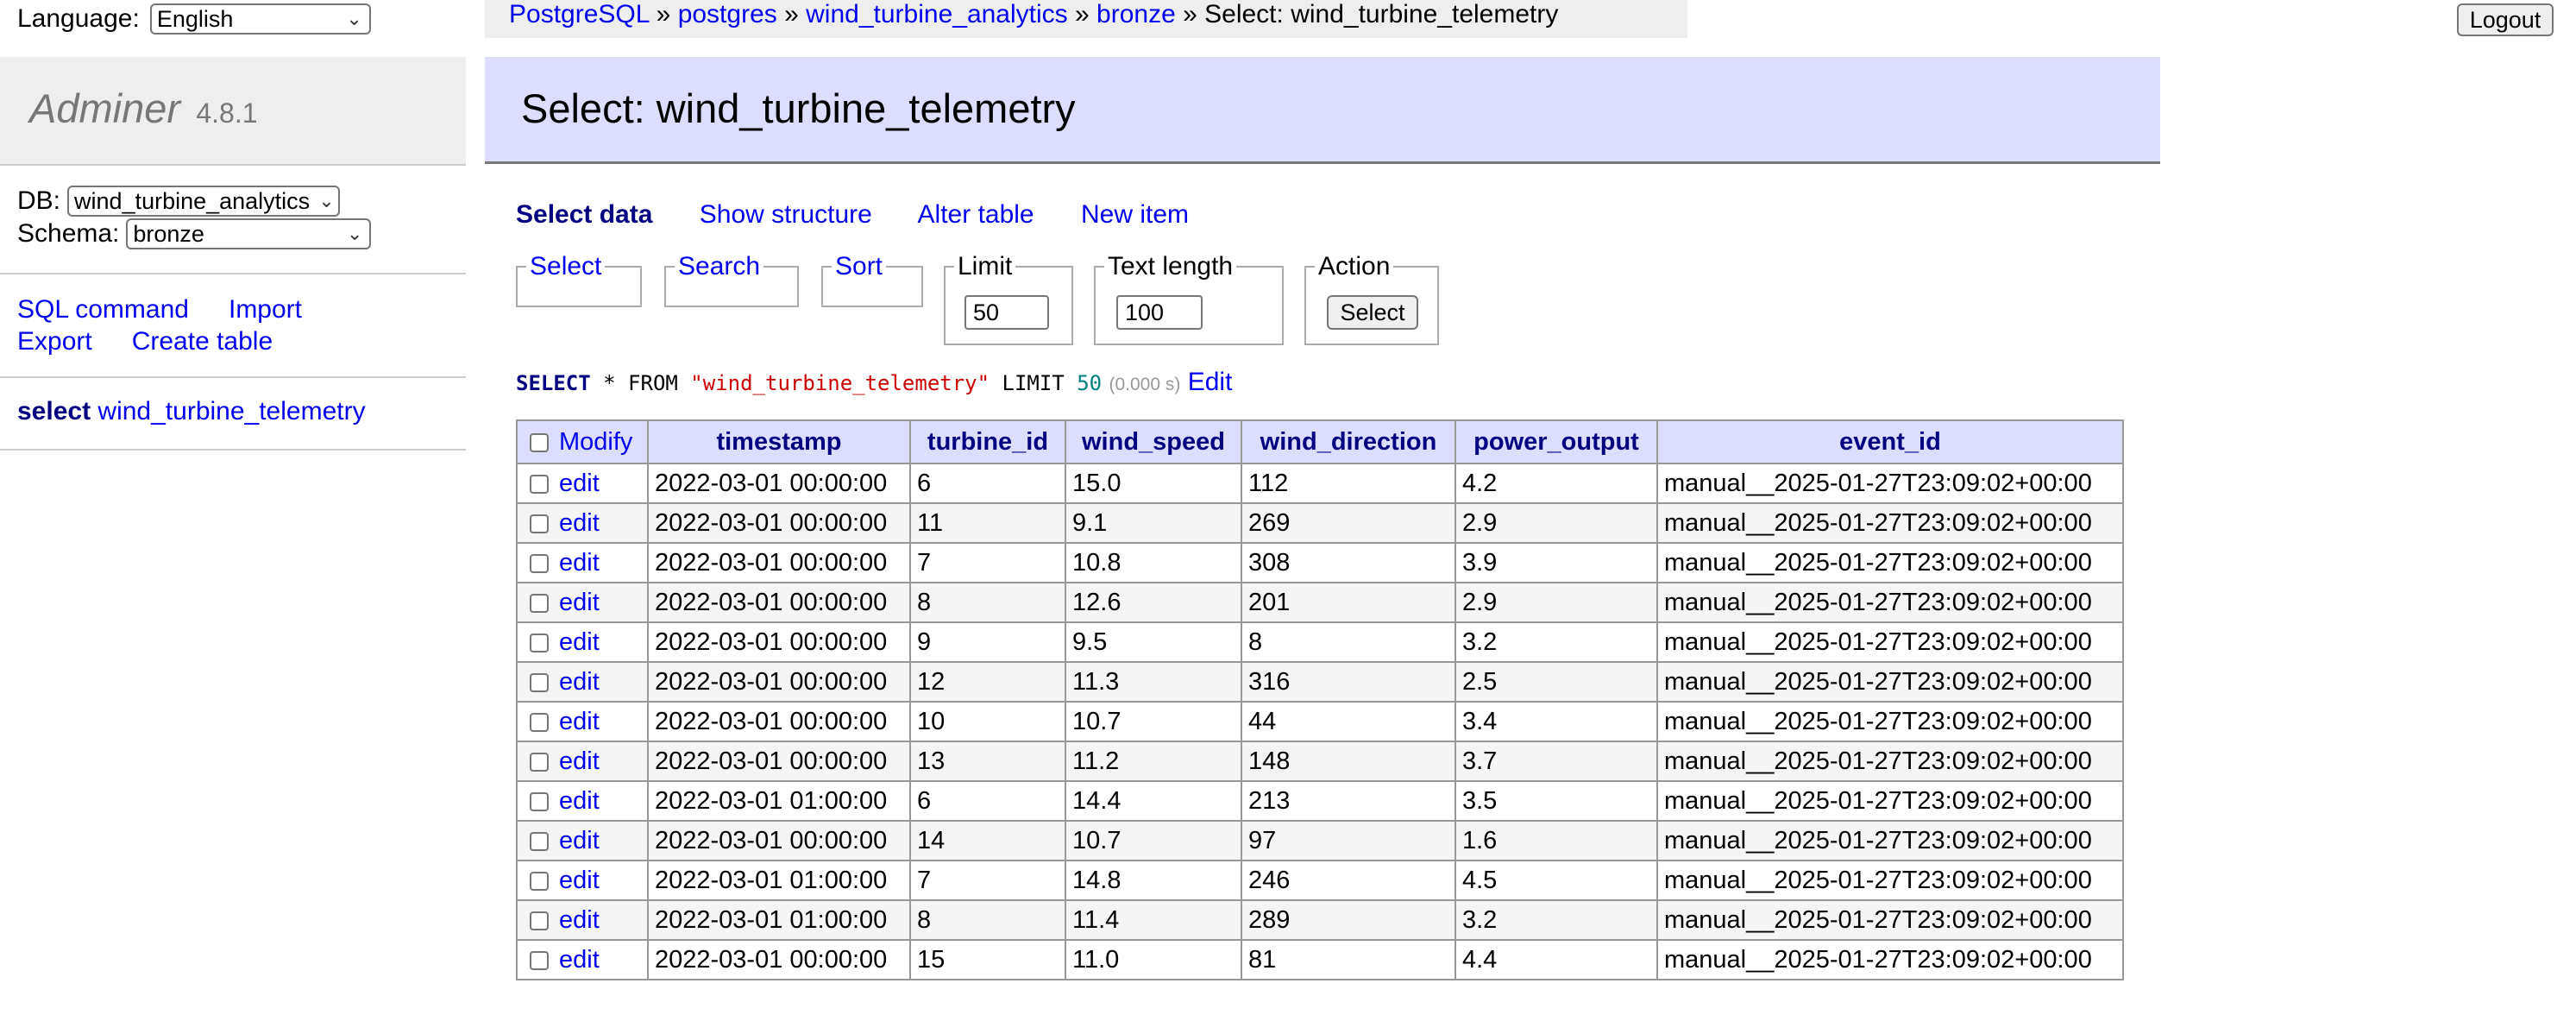 This screenshot has height=1015, width=2576. What do you see at coordinates (1134, 215) in the screenshot?
I see `tab-new-item: New item` at bounding box center [1134, 215].